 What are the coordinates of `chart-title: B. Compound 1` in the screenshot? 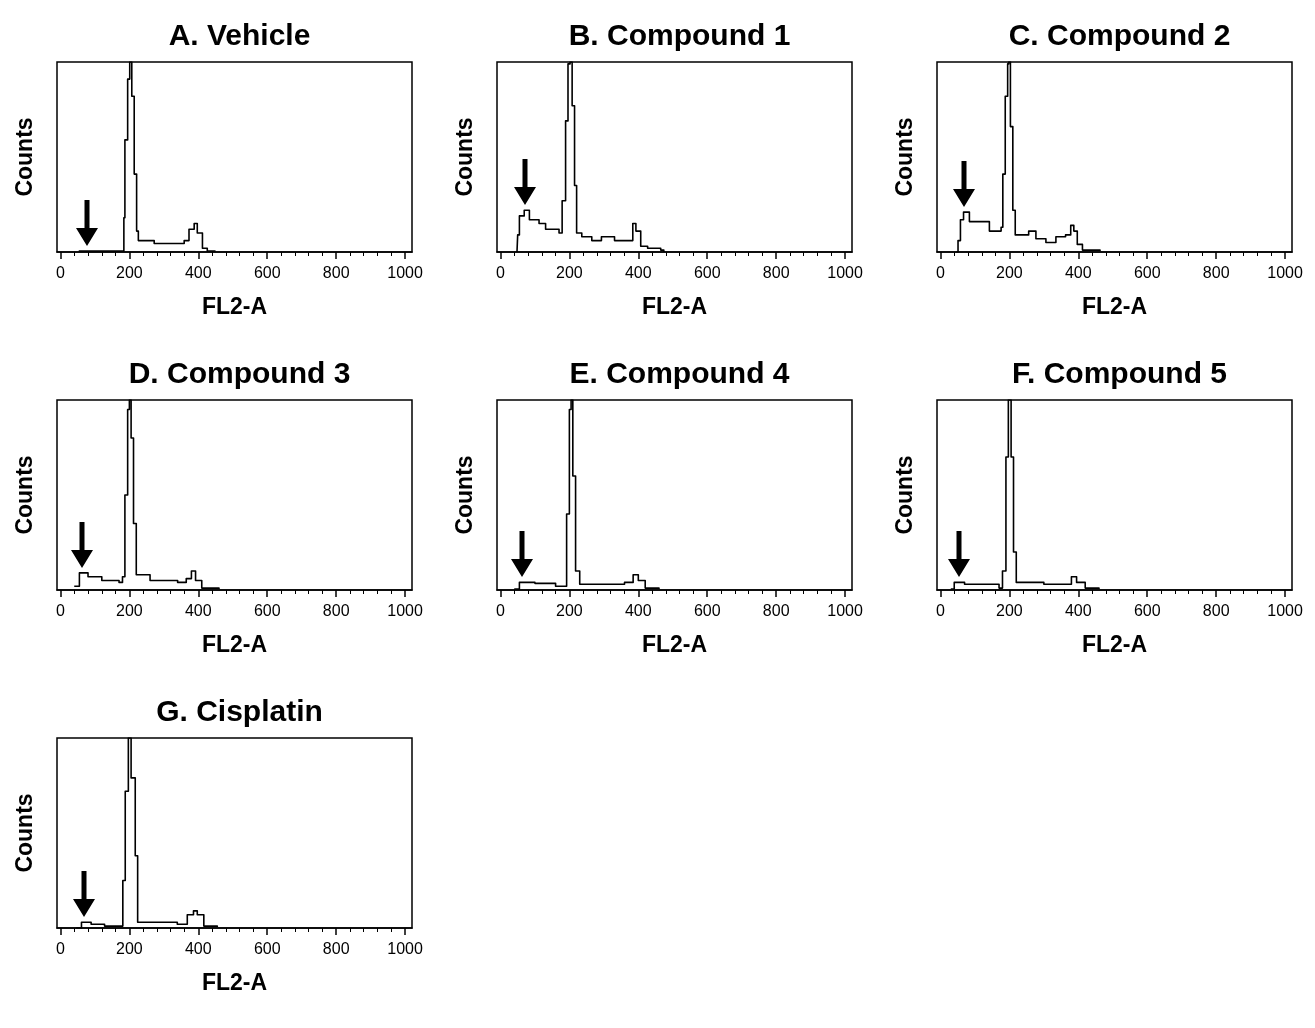 It's located at (679, 34).